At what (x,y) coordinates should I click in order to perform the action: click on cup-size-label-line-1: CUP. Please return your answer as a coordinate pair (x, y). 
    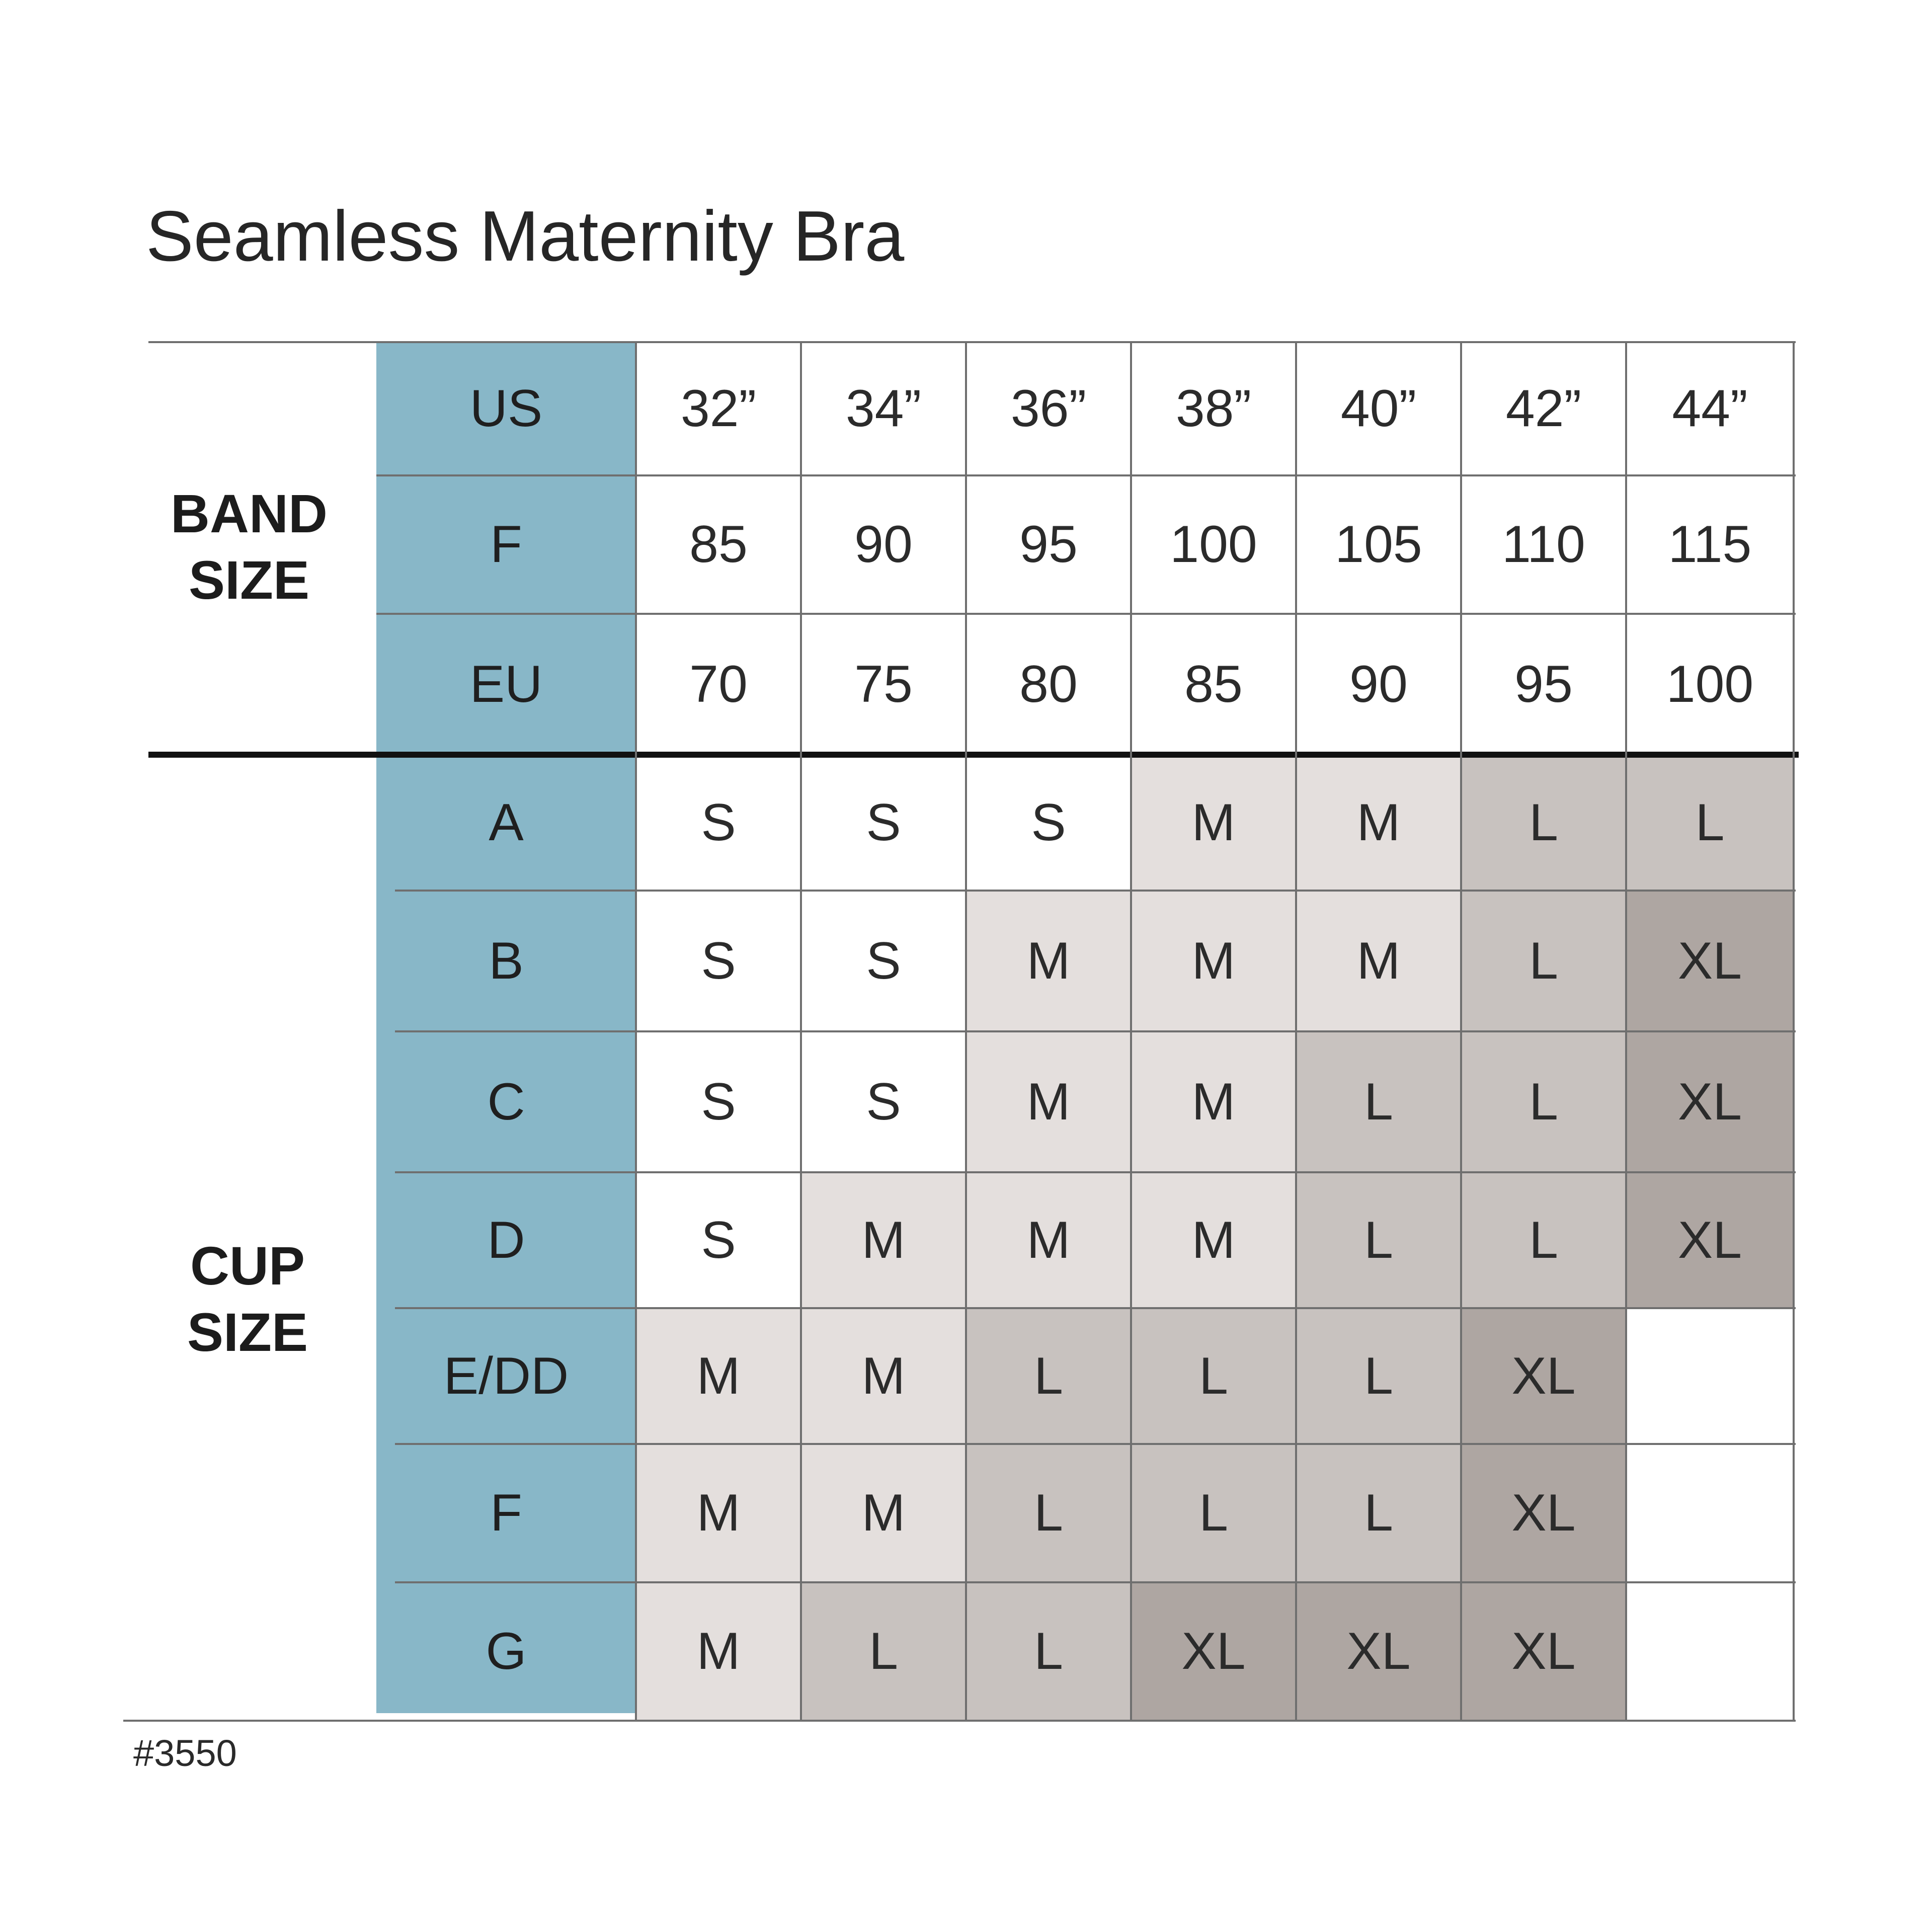
    Looking at the image, I should click on (247, 1265).